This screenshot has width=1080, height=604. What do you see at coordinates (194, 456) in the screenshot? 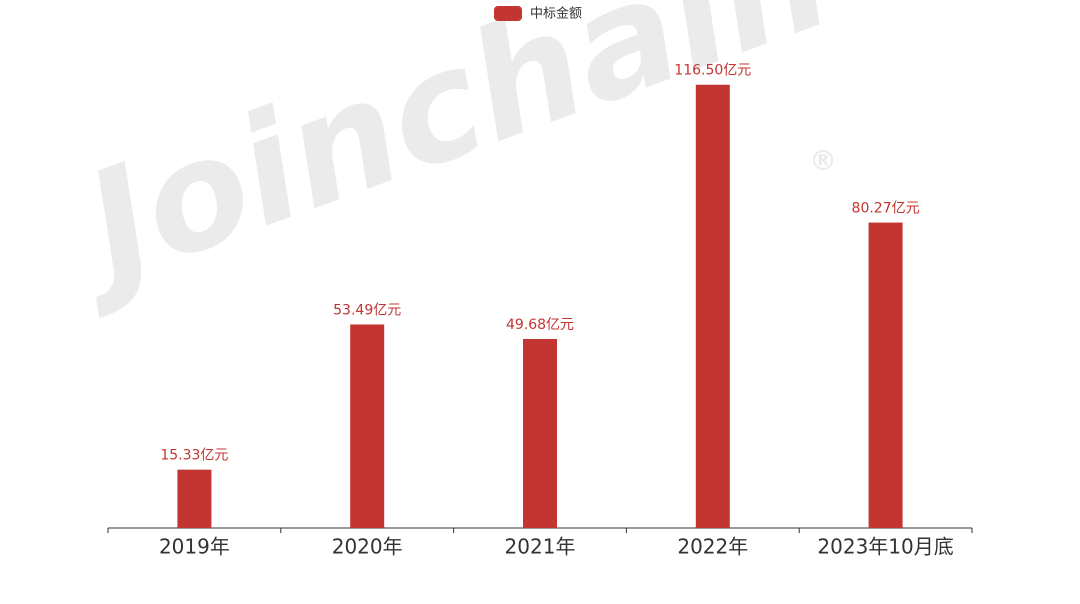
I see `data-label: 15.33亿元` at bounding box center [194, 456].